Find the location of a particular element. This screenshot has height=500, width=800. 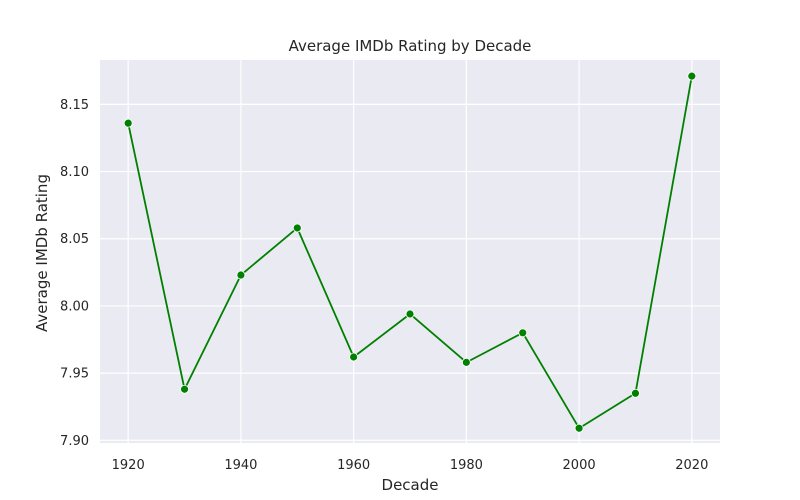

x-tick-label: 1920 is located at coordinates (128, 465).